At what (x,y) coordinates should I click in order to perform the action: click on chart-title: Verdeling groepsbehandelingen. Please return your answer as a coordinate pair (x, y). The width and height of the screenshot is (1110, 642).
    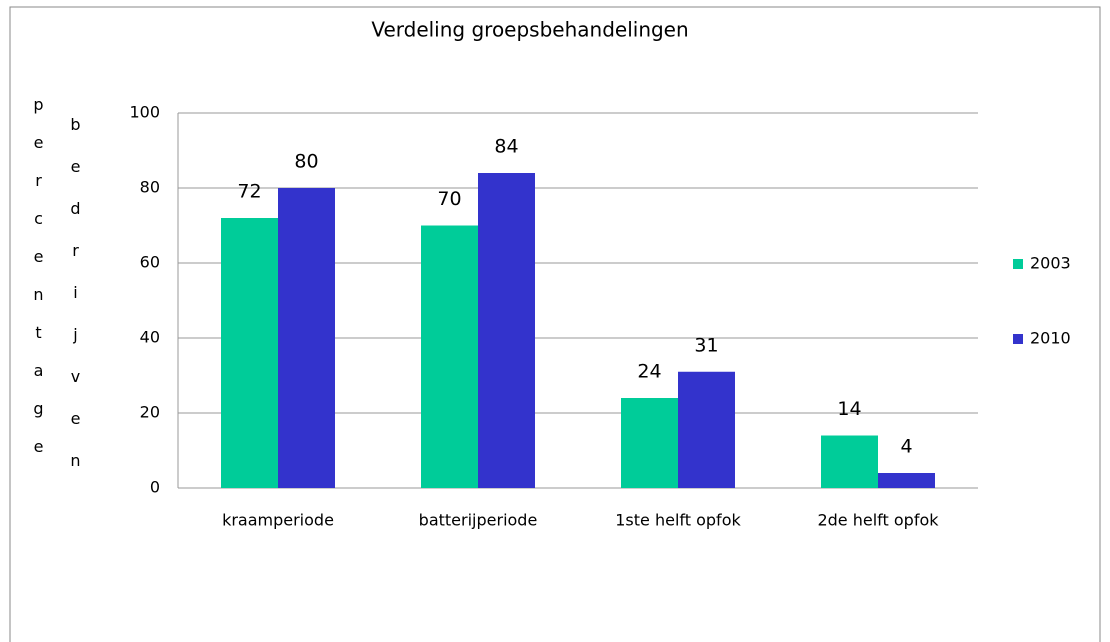
    Looking at the image, I should click on (529, 30).